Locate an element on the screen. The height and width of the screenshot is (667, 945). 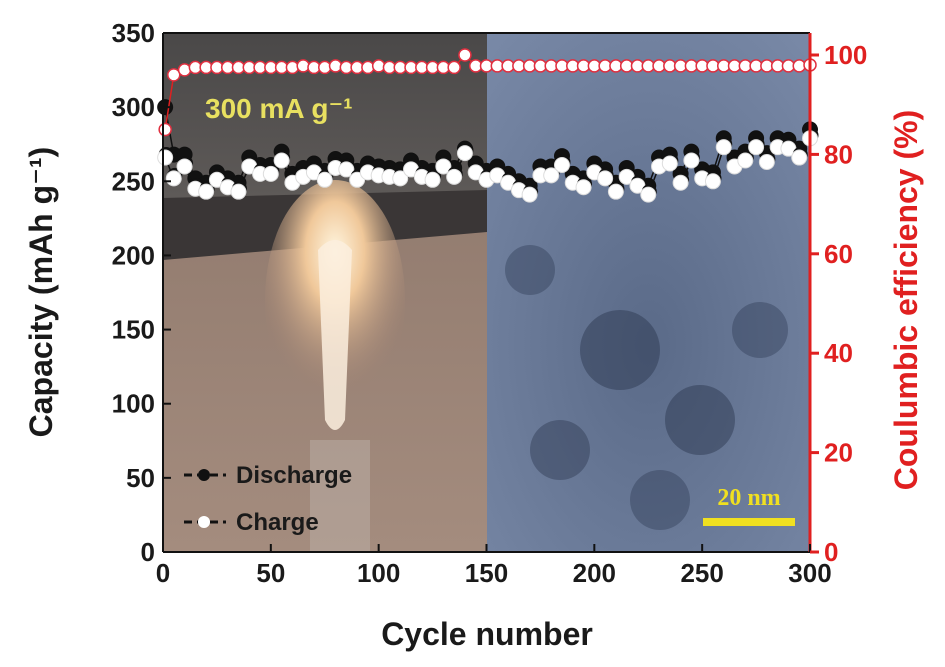
y-tick-label: 250 is located at coordinates (133, 181).